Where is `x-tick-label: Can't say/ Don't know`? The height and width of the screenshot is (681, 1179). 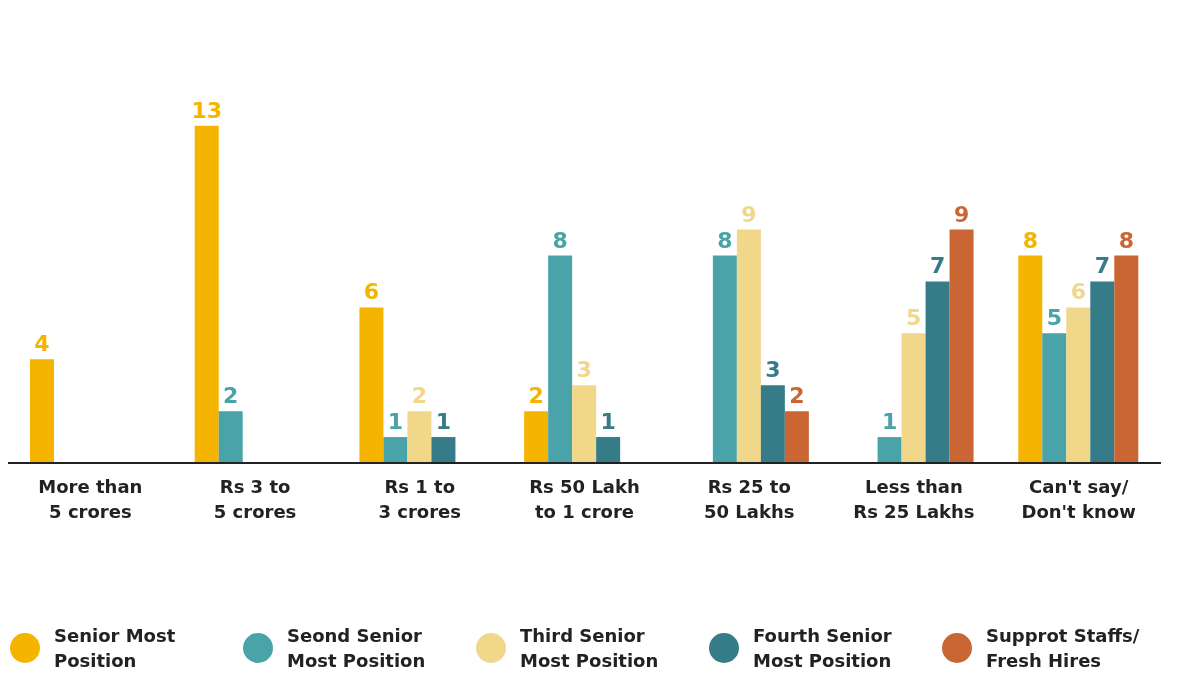
x-tick-label: Can't say/ Don't know is located at coordinates (1078, 499).